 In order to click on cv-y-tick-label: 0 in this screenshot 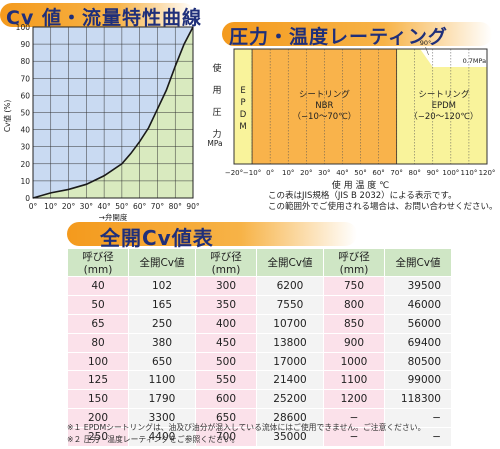, I will do `click(27, 198)`.